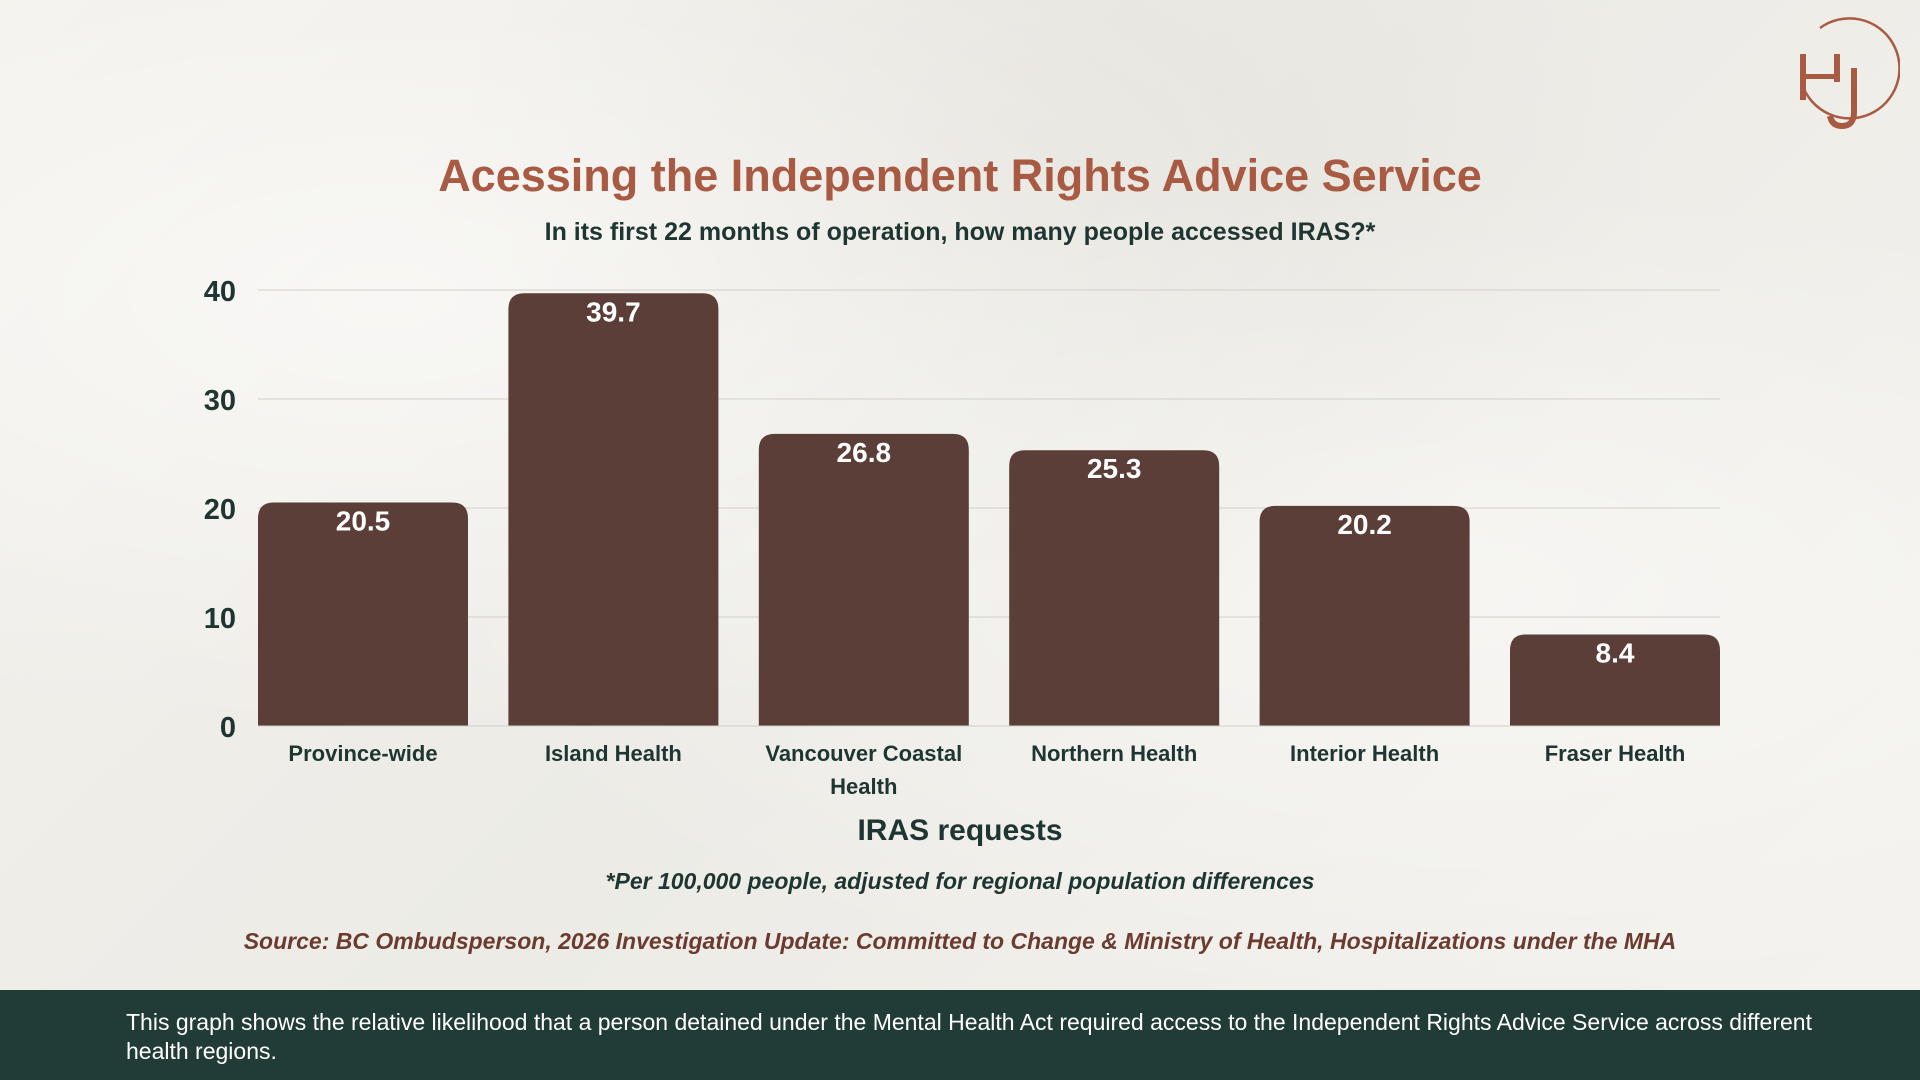 This screenshot has height=1080, width=1920. I want to click on data-label: 39.7, so click(613, 311).